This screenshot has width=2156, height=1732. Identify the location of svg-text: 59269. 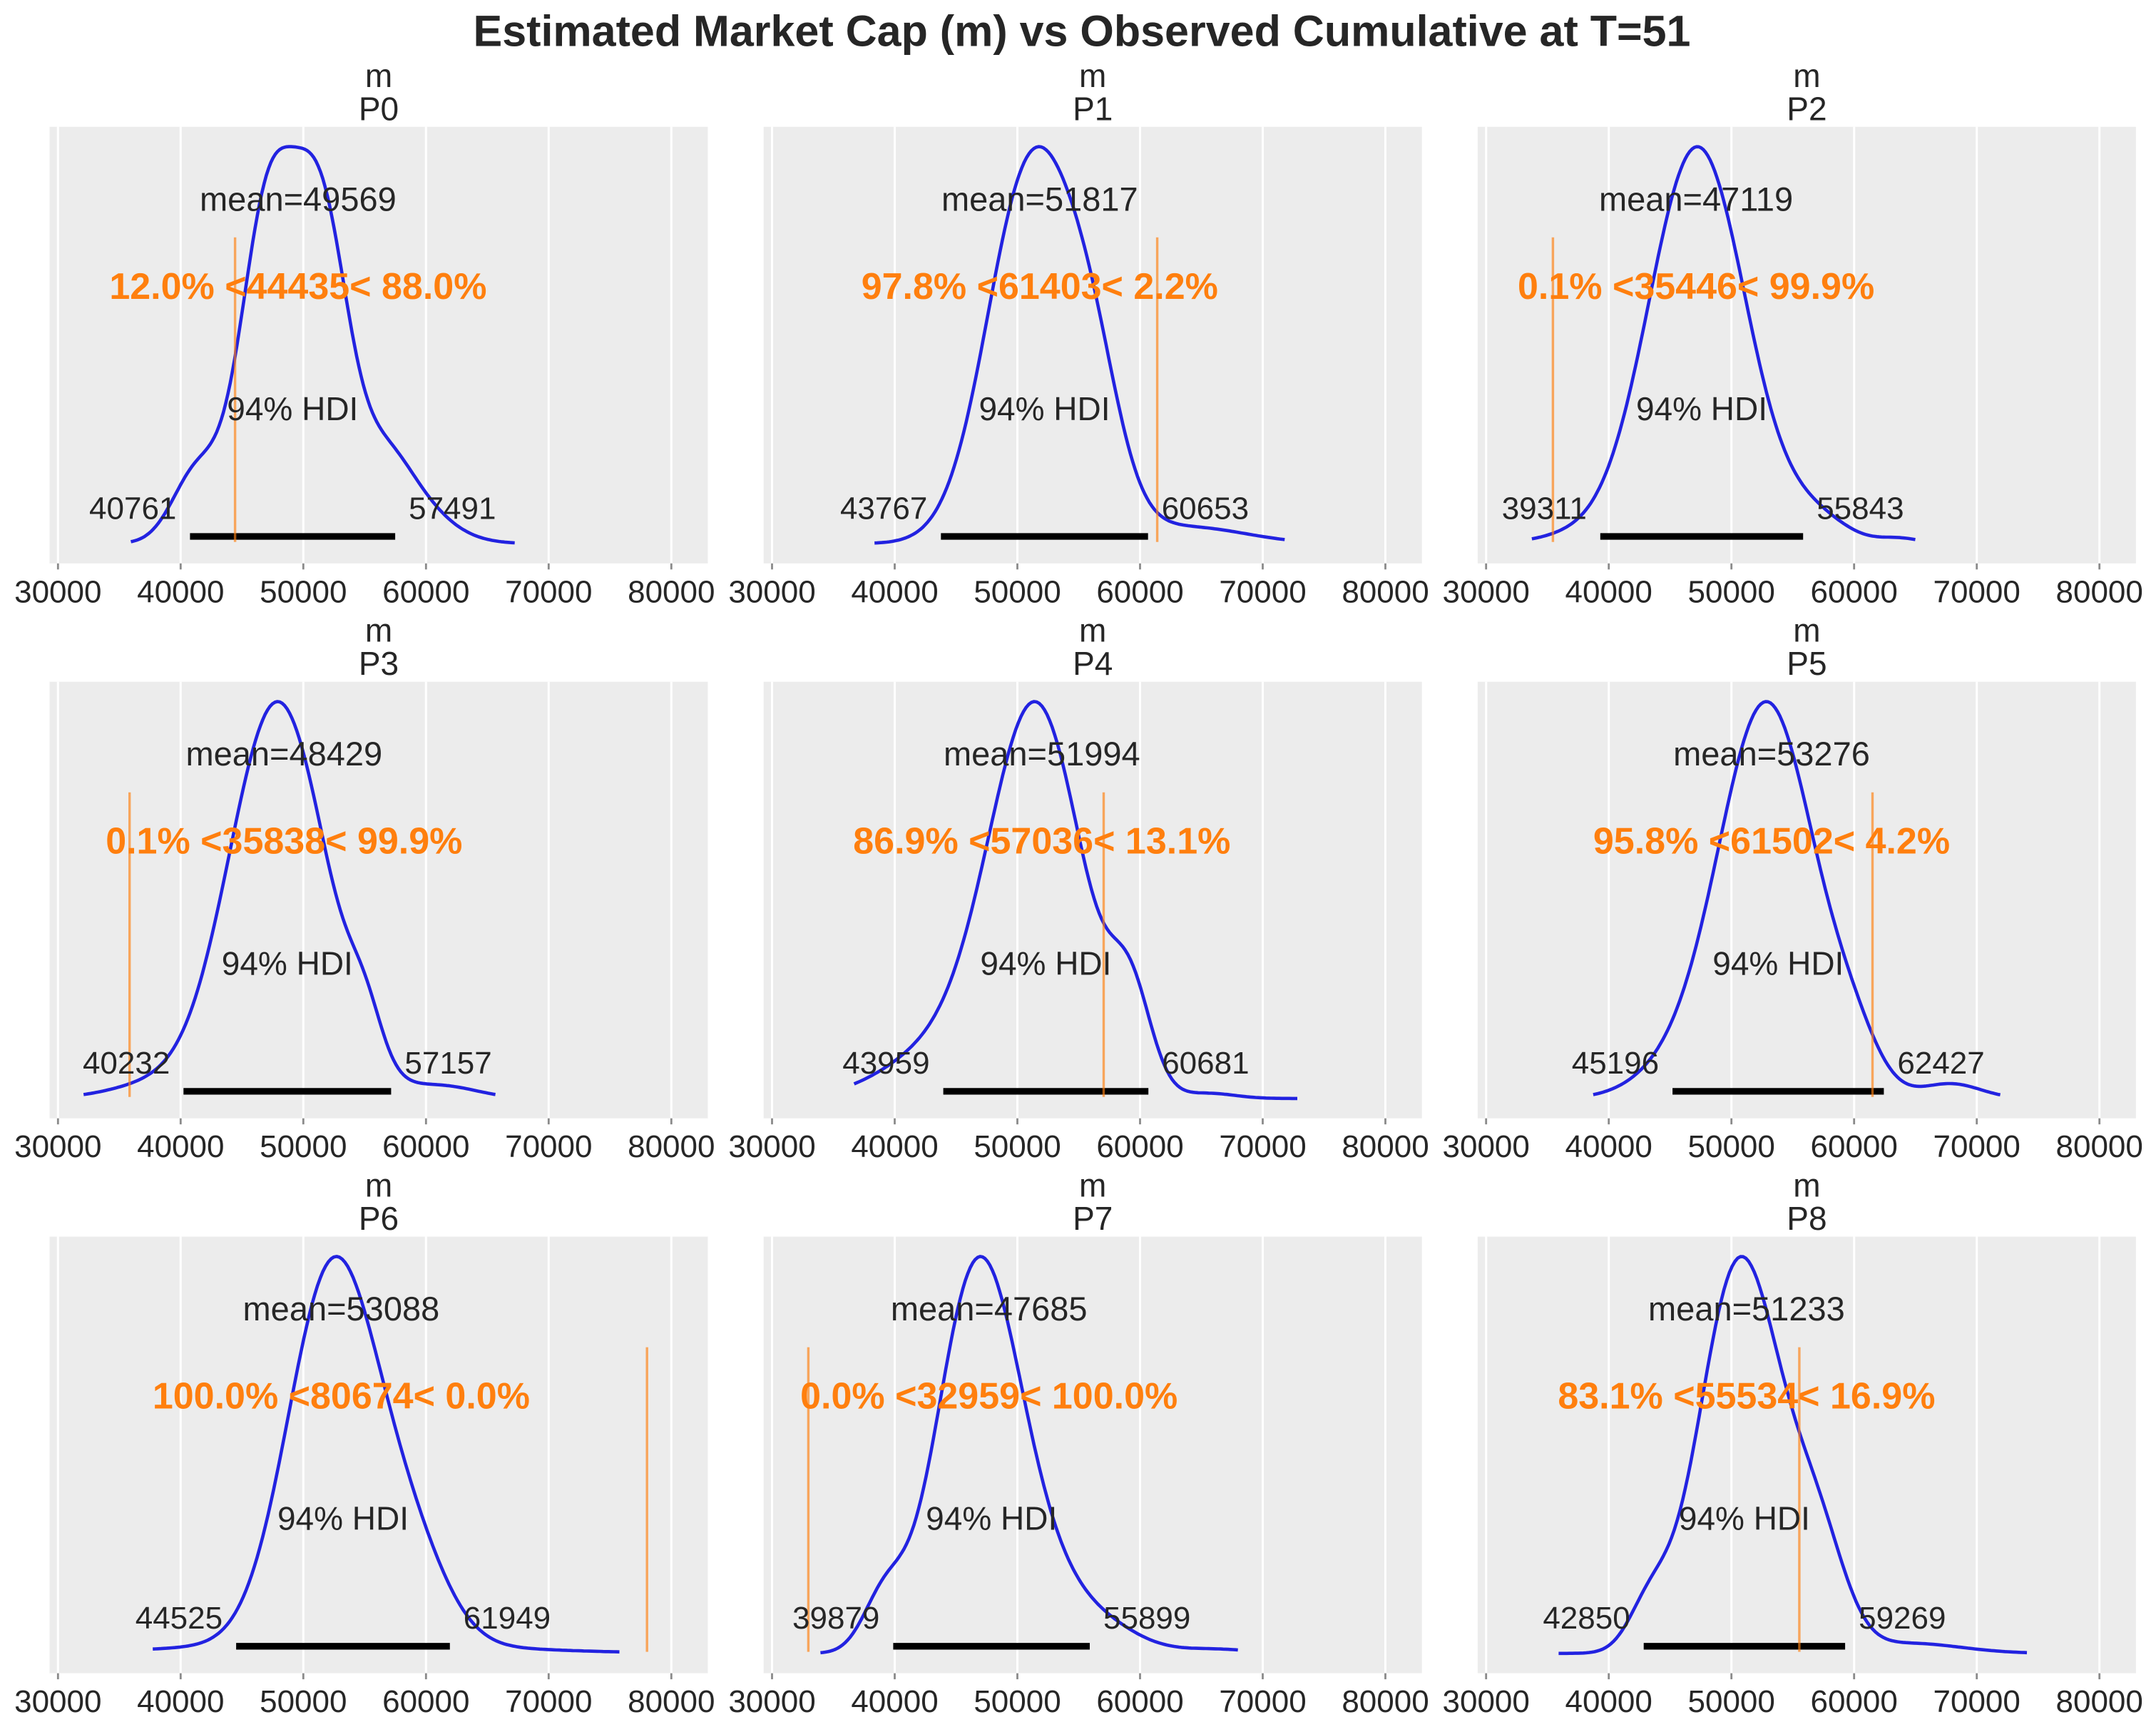
(1902, 1619).